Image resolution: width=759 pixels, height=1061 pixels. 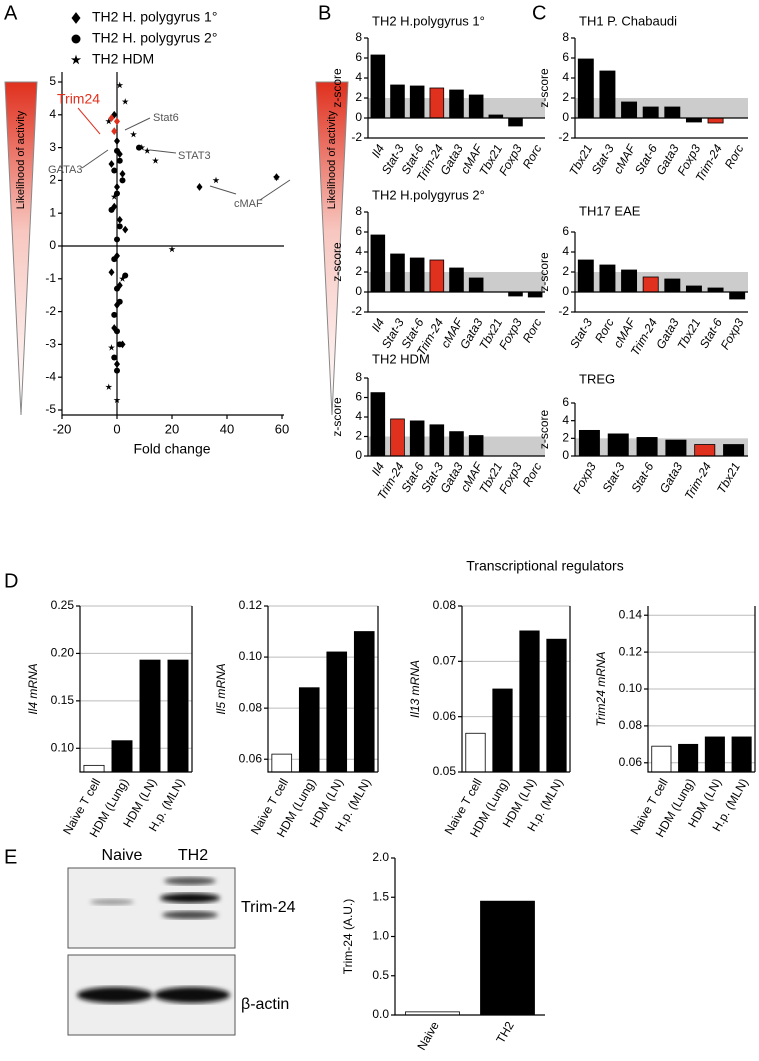 I want to click on x-tick-label: 20, so click(x=172, y=428).